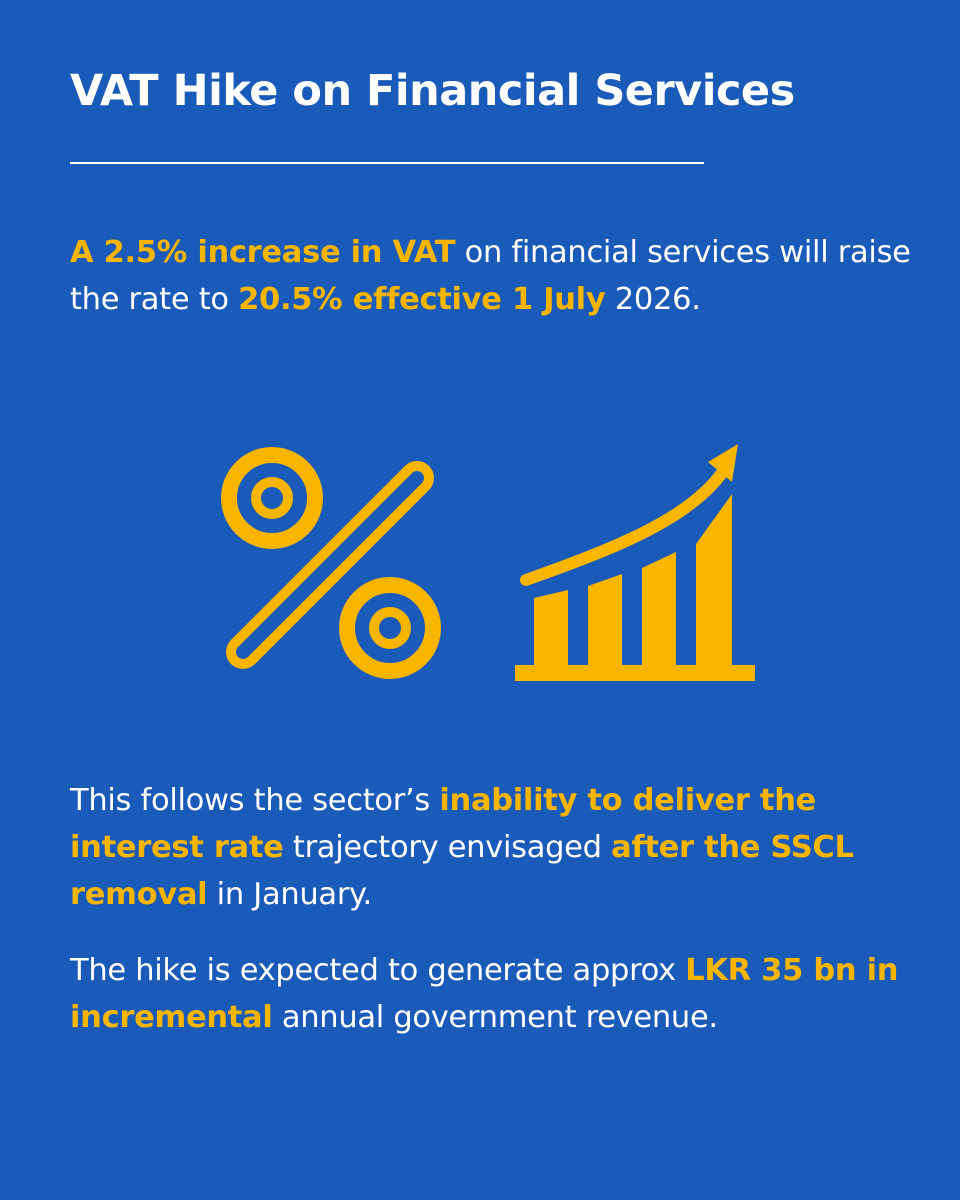  I want to click on highlight-sscl-removal: after the SSCL removal, so click(462, 871).